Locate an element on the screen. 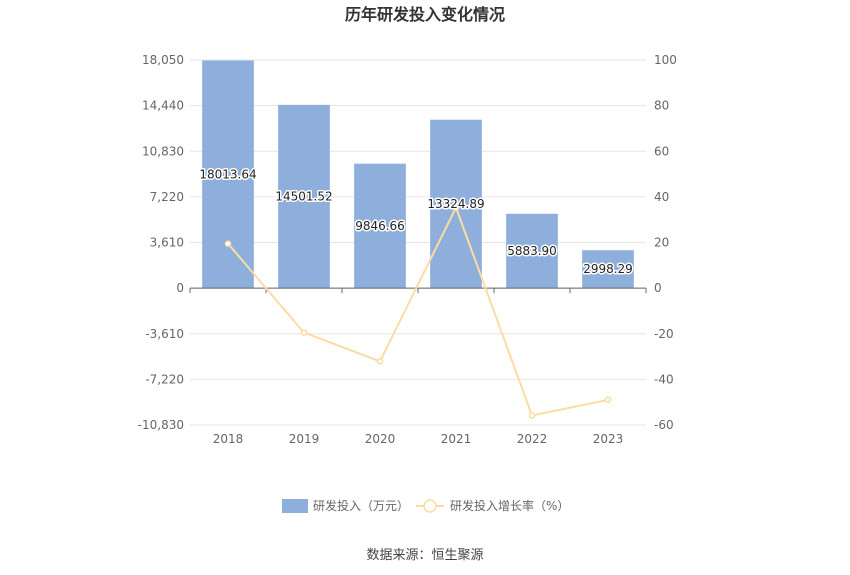 The width and height of the screenshot is (850, 575). right-tick-label: -40 is located at coordinates (664, 379).